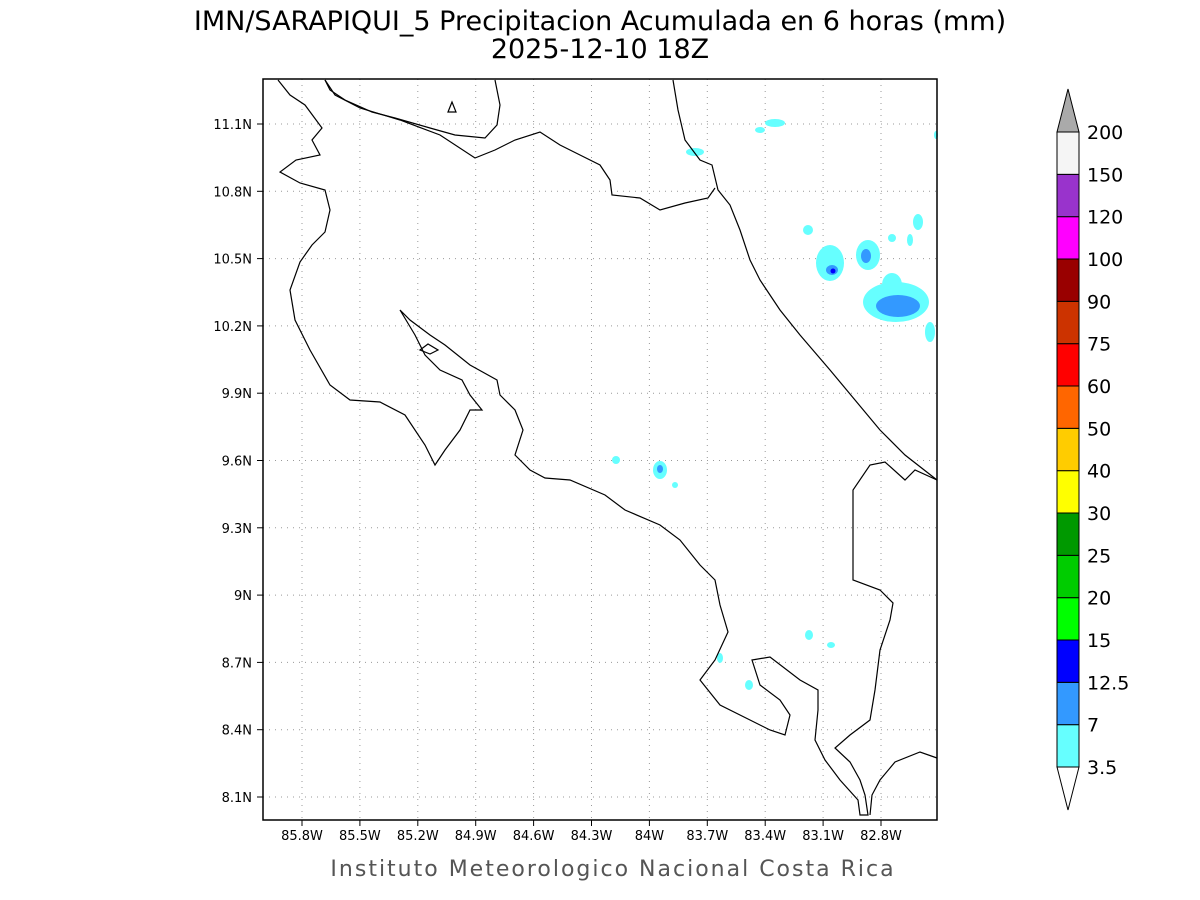 This screenshot has height=900, width=1200. What do you see at coordinates (1068, 788) in the screenshot?
I see `colorbar-under` at bounding box center [1068, 788].